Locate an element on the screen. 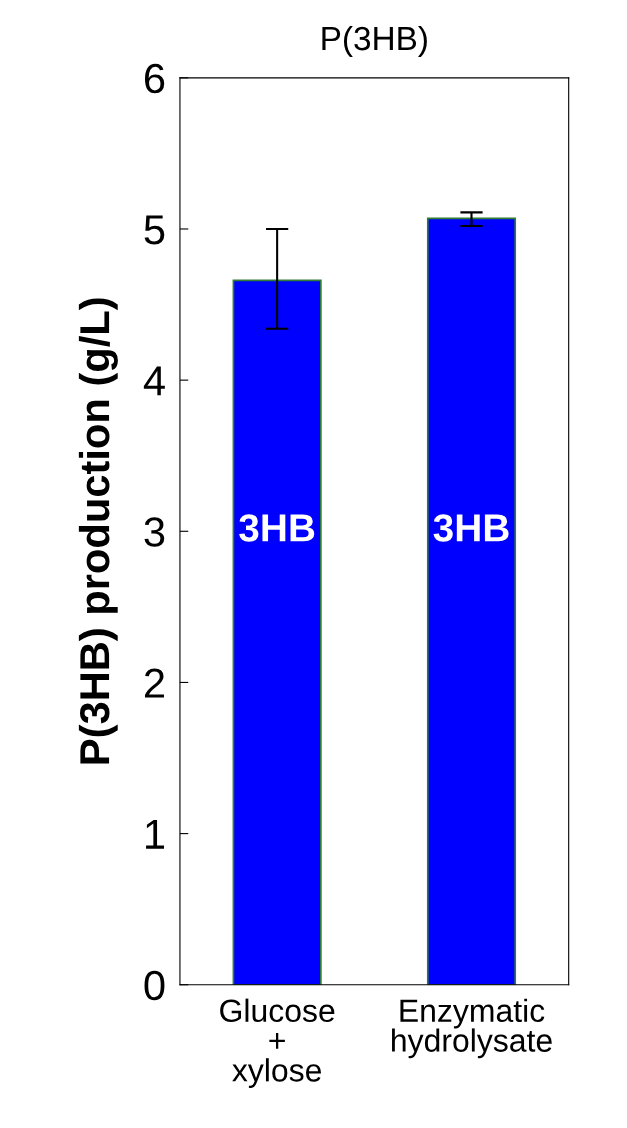  x-tick-label: Glucose + xylose is located at coordinates (277, 1043).